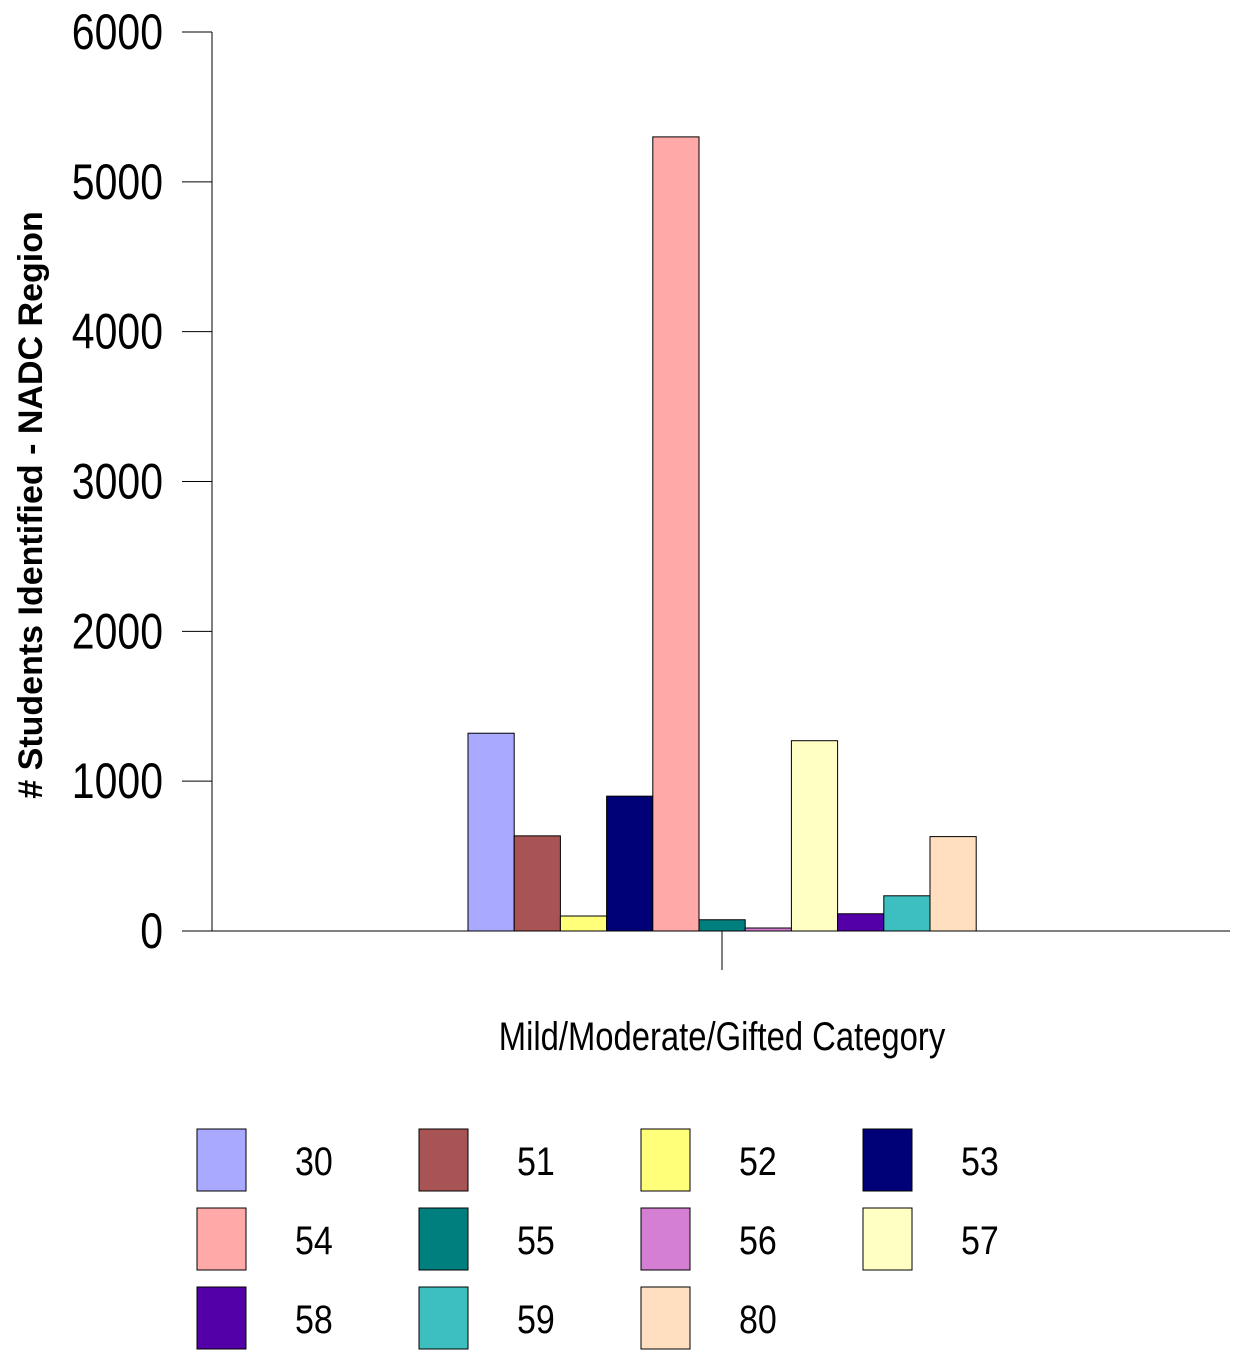 The height and width of the screenshot is (1355, 1233). What do you see at coordinates (980, 1160) in the screenshot?
I see `legend-label-53: 53` at bounding box center [980, 1160].